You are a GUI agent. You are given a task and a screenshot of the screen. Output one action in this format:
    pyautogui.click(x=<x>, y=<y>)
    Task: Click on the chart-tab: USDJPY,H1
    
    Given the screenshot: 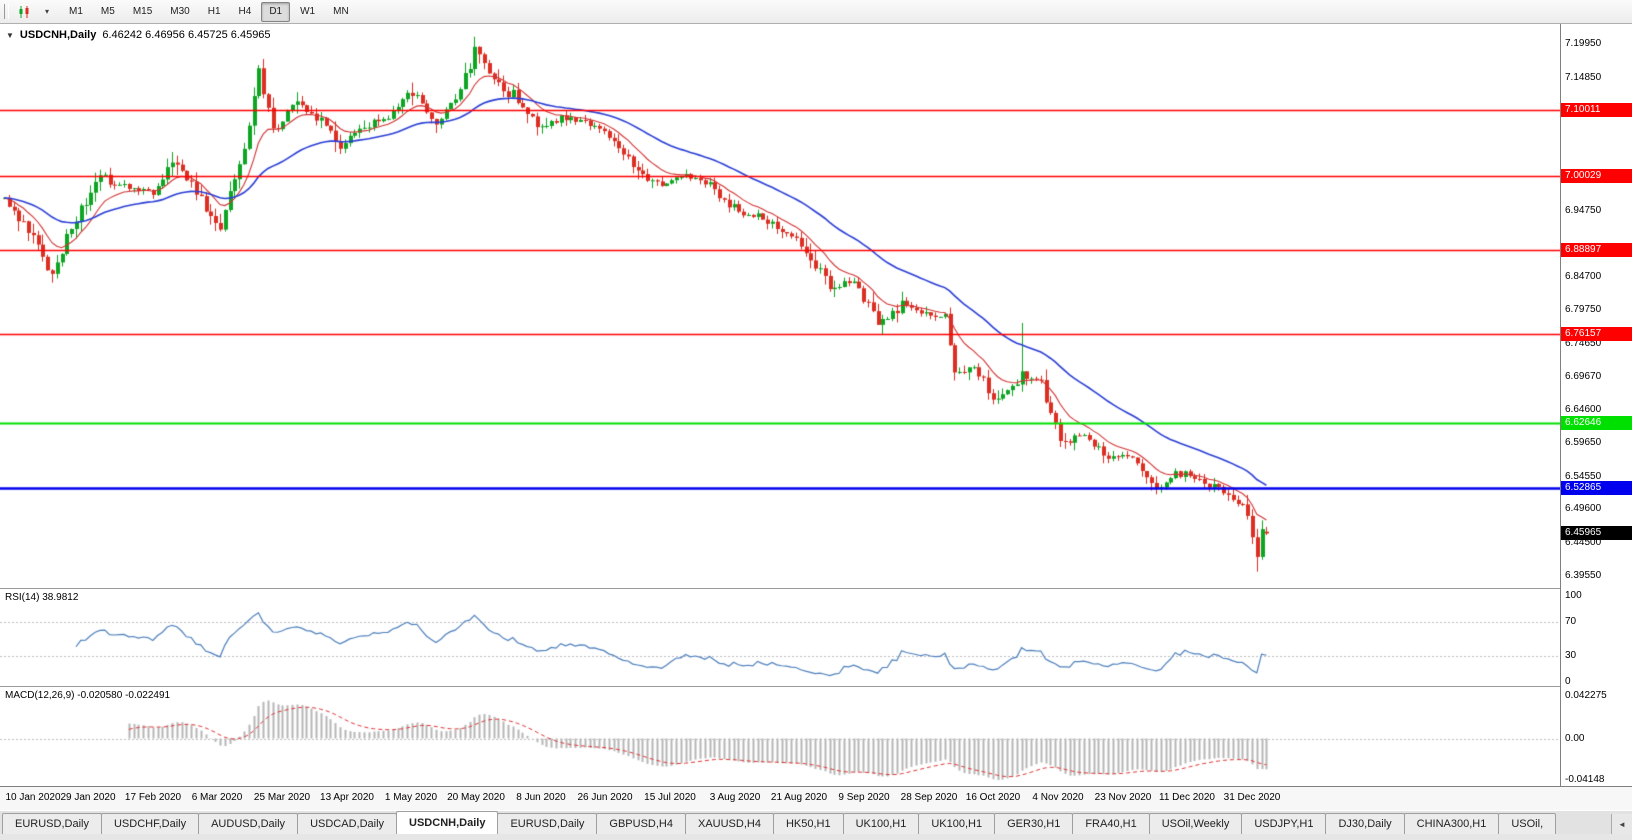 What is the action you would take?
    pyautogui.click(x=1284, y=823)
    